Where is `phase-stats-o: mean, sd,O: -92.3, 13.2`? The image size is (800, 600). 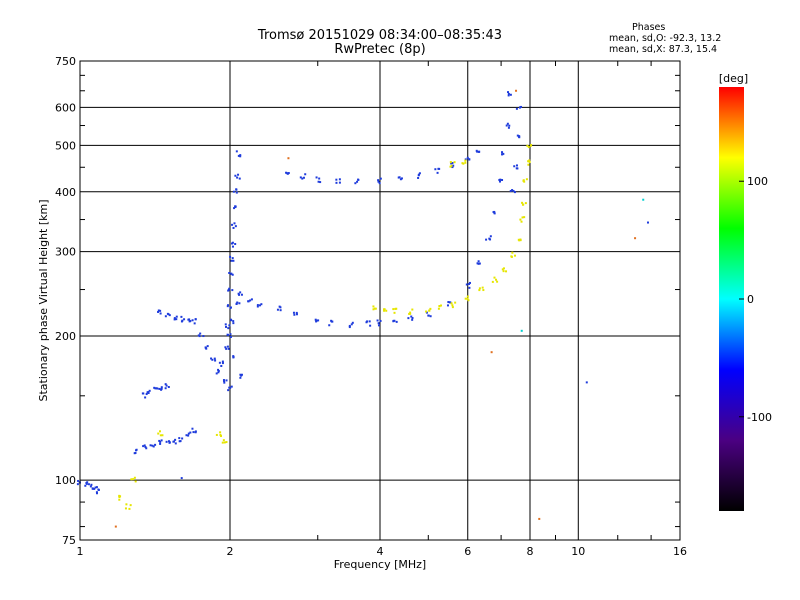
phase-stats-o: mean, sd,O: -92.3, 13.2 is located at coordinates (665, 38).